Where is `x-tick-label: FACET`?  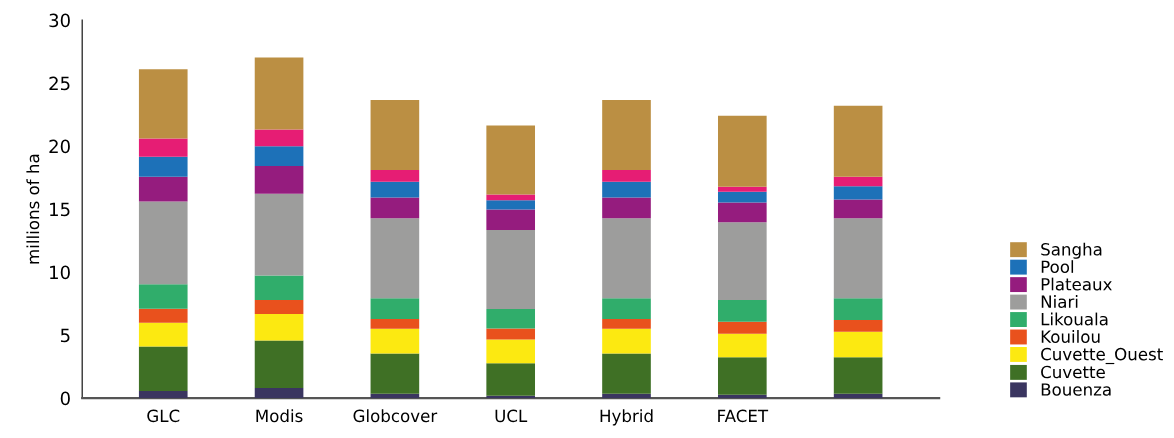 x-tick-label: FACET is located at coordinates (743, 416).